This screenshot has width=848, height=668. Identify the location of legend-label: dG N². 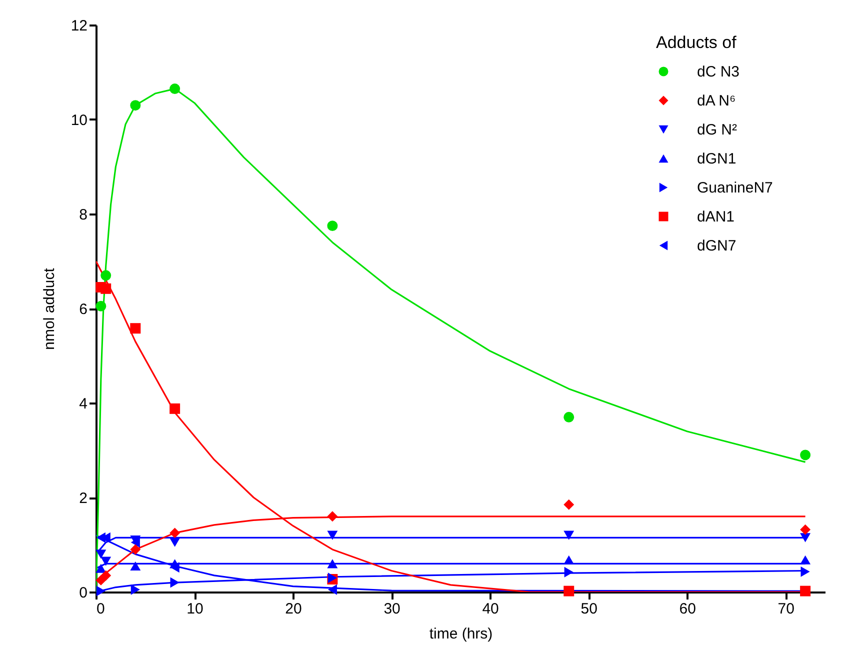
(717, 130).